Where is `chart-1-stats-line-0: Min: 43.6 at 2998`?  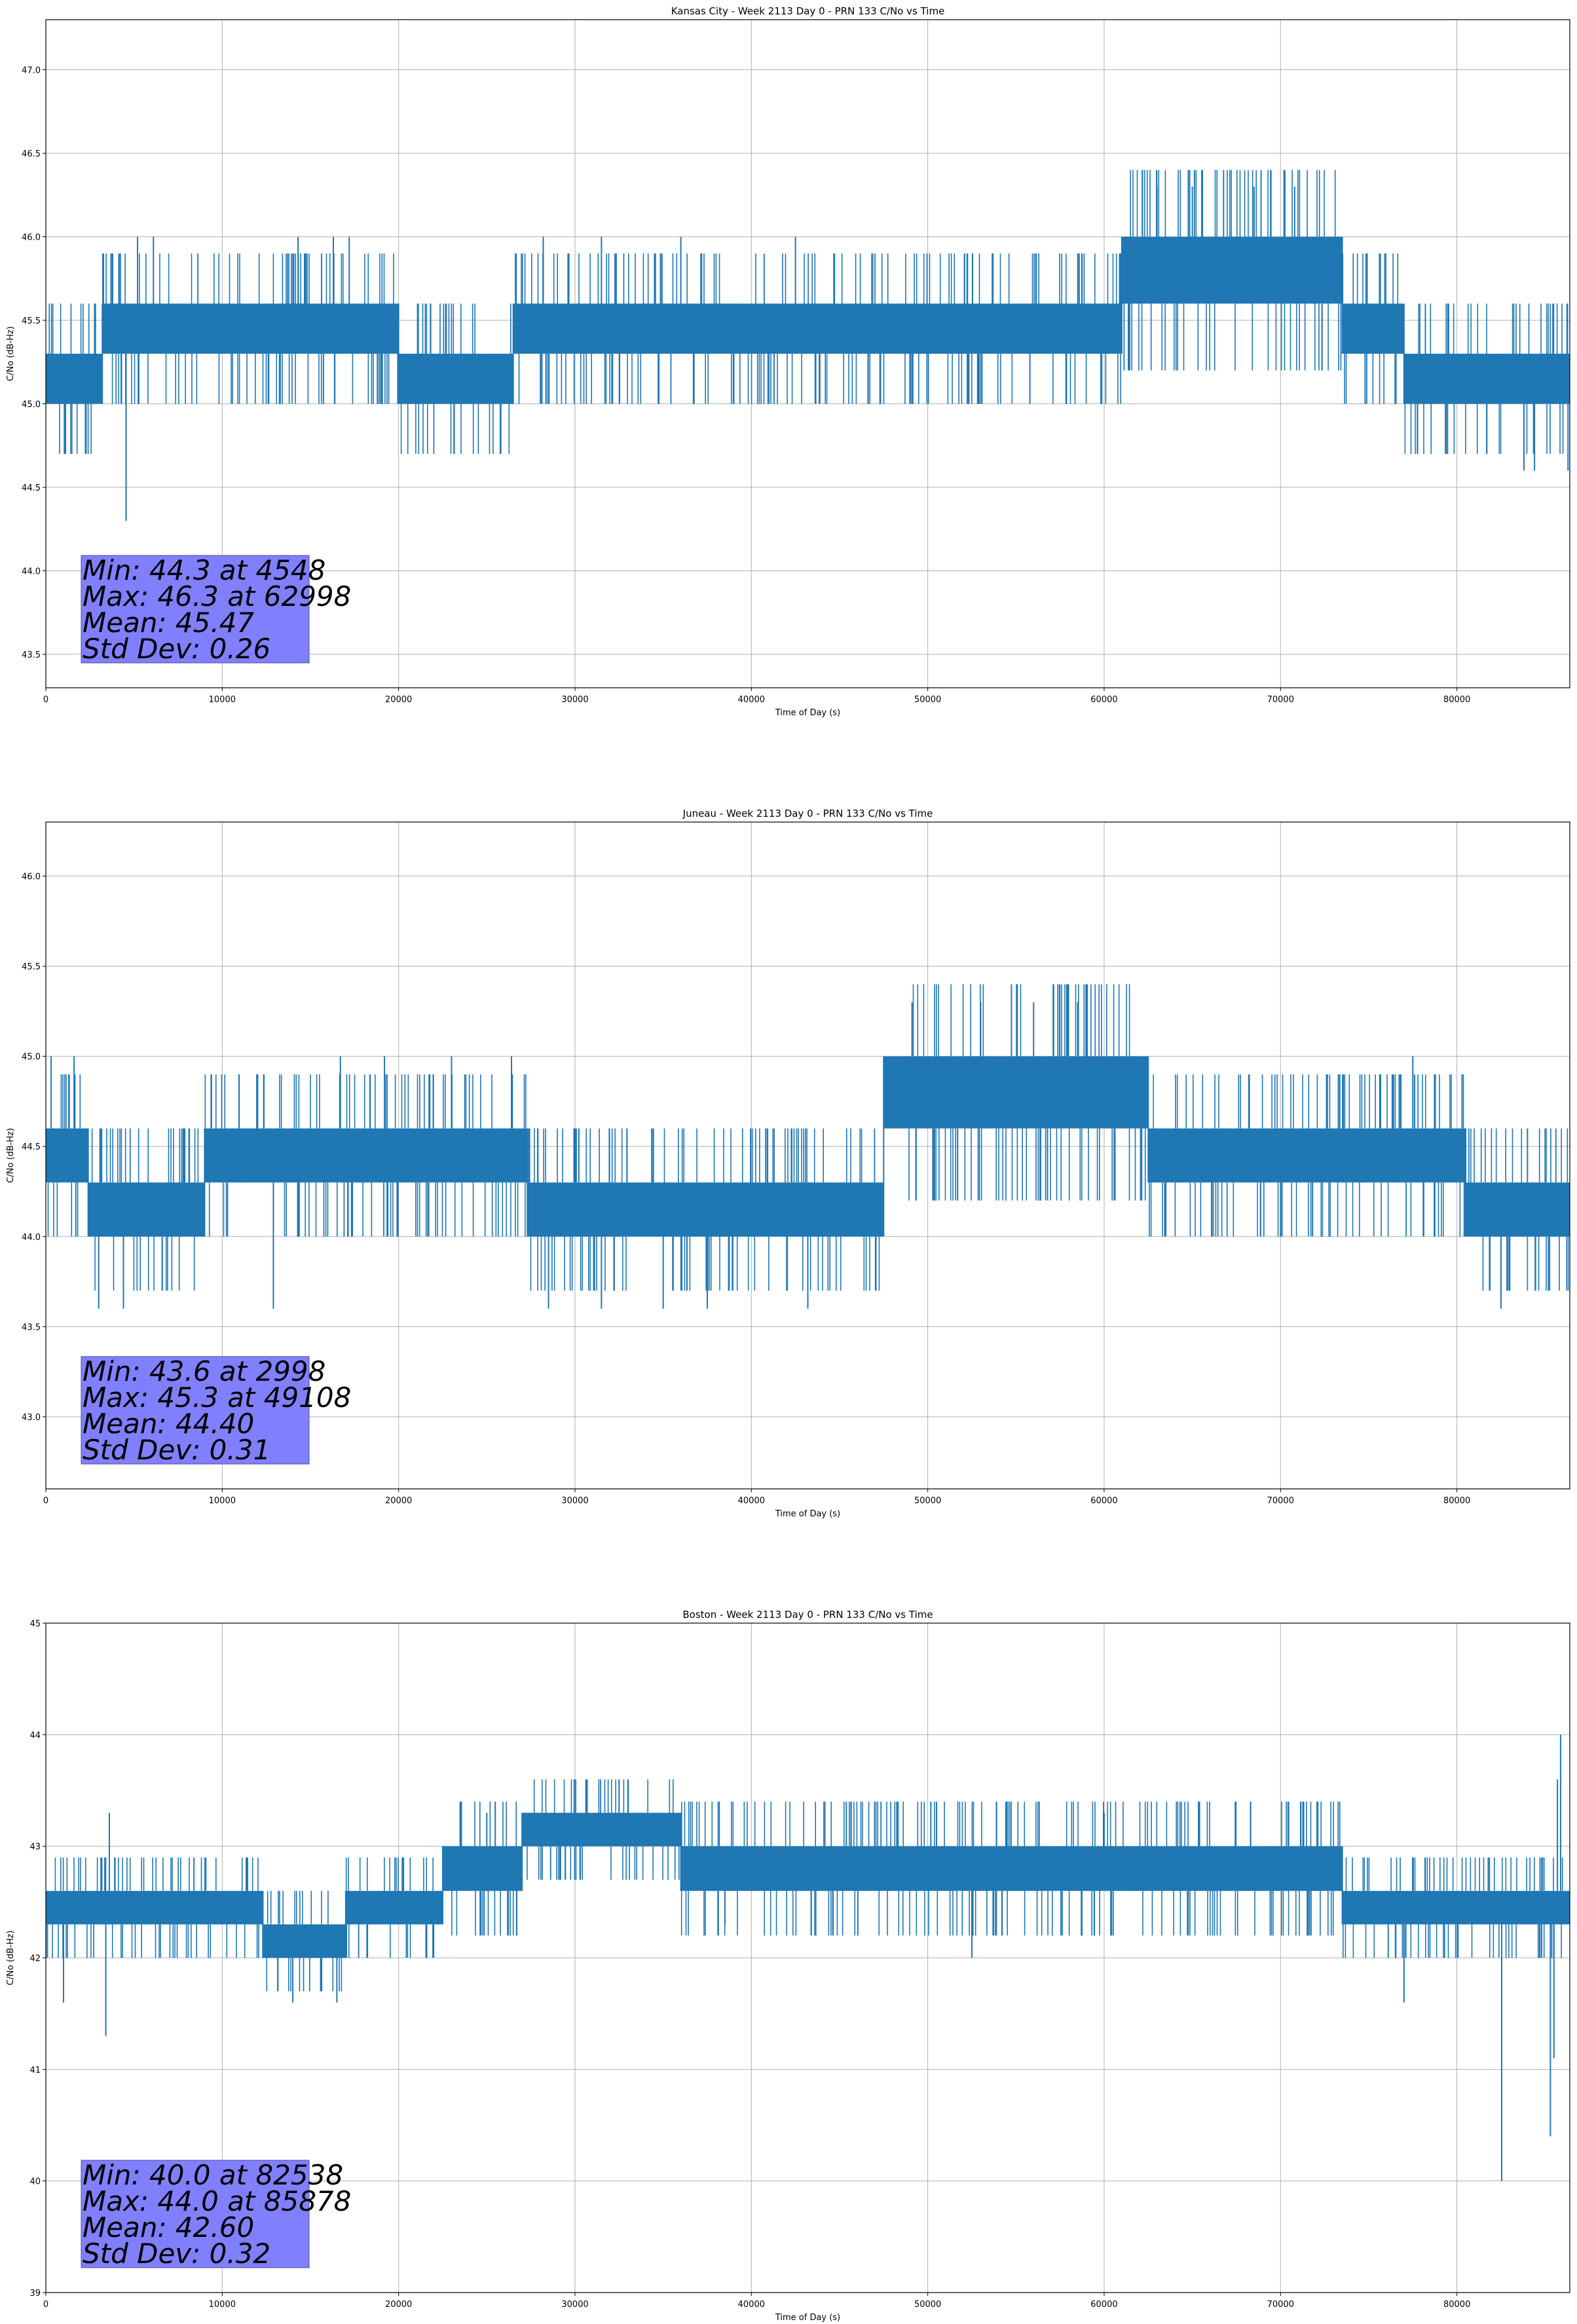
chart-1-stats-line-0: Min: 43.6 at 2998 is located at coordinates (204, 1371).